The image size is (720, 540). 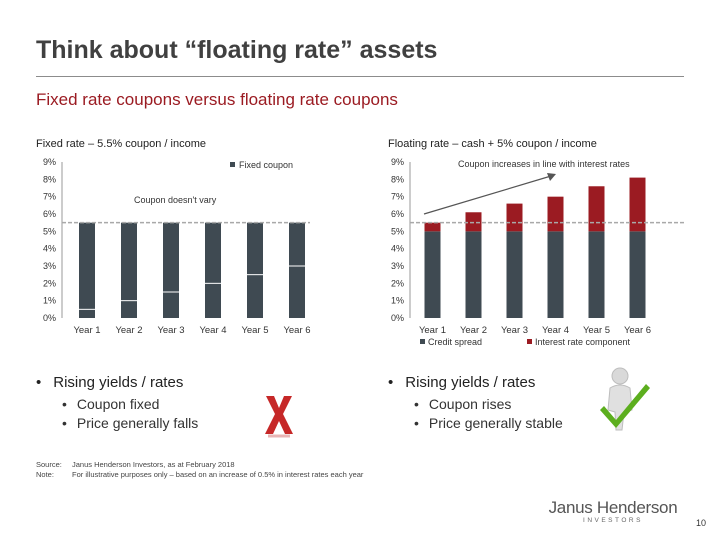 What do you see at coordinates (118, 382) in the screenshot?
I see `left-bullet-main: Rising yields / rates` at bounding box center [118, 382].